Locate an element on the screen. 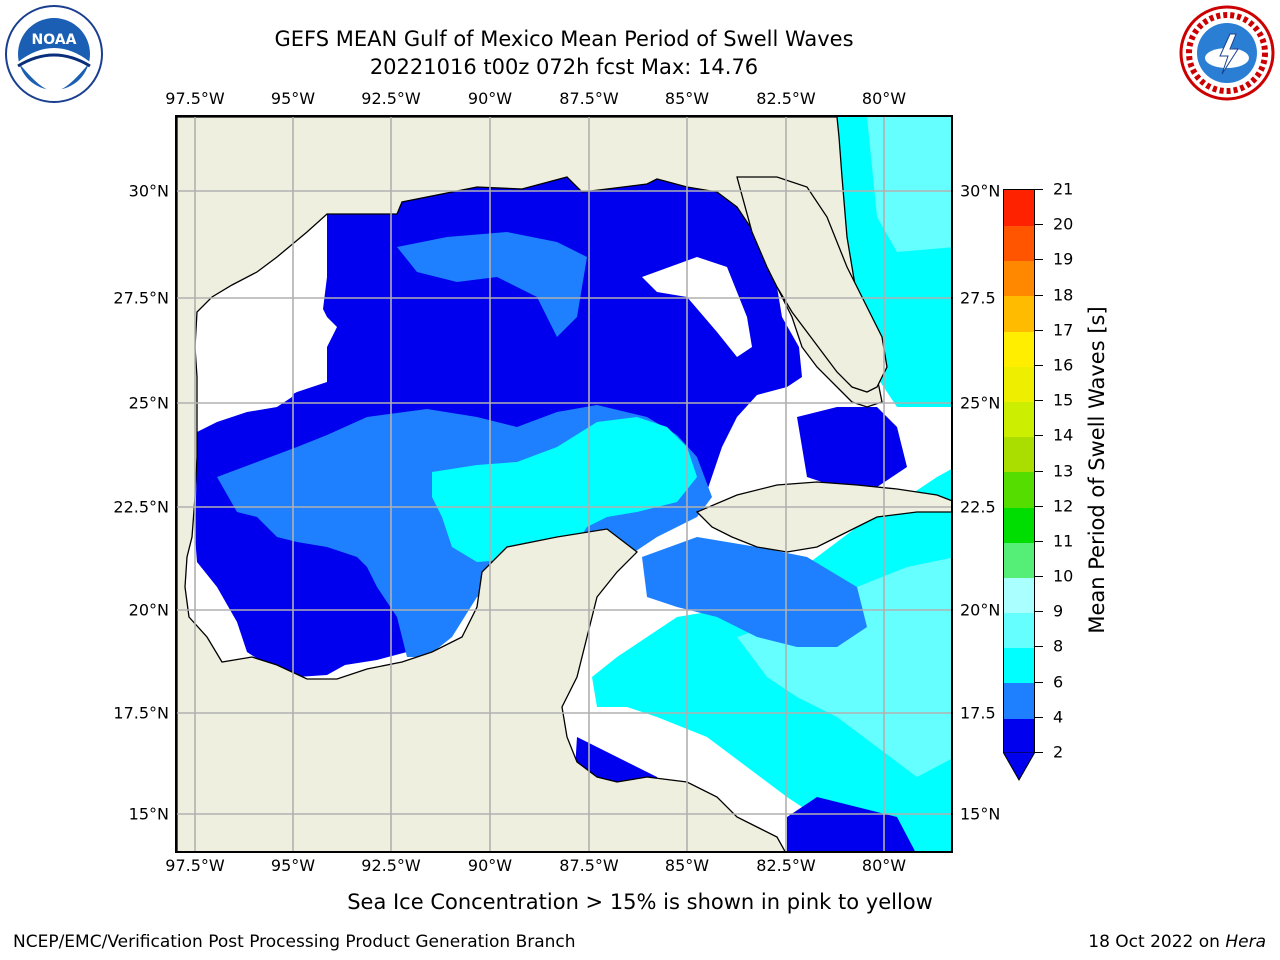 The width and height of the screenshot is (1280, 960). colorbar-tick-label: 10 is located at coordinates (1063, 576).